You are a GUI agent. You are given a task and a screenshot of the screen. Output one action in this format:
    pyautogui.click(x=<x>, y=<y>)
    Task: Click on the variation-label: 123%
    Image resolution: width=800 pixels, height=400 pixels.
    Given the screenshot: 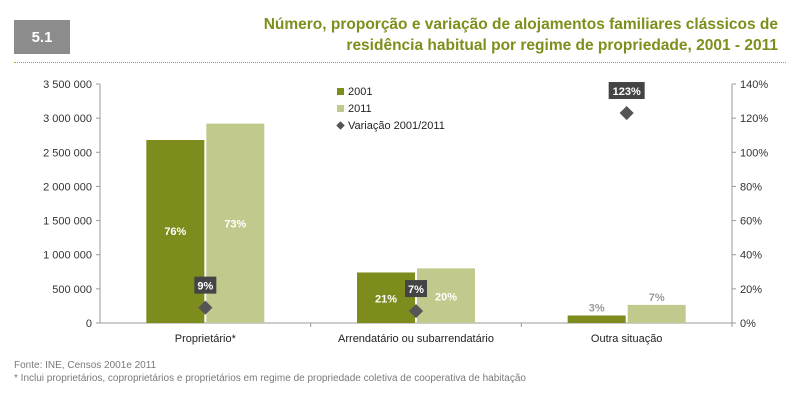 What is the action you would take?
    pyautogui.click(x=627, y=92)
    